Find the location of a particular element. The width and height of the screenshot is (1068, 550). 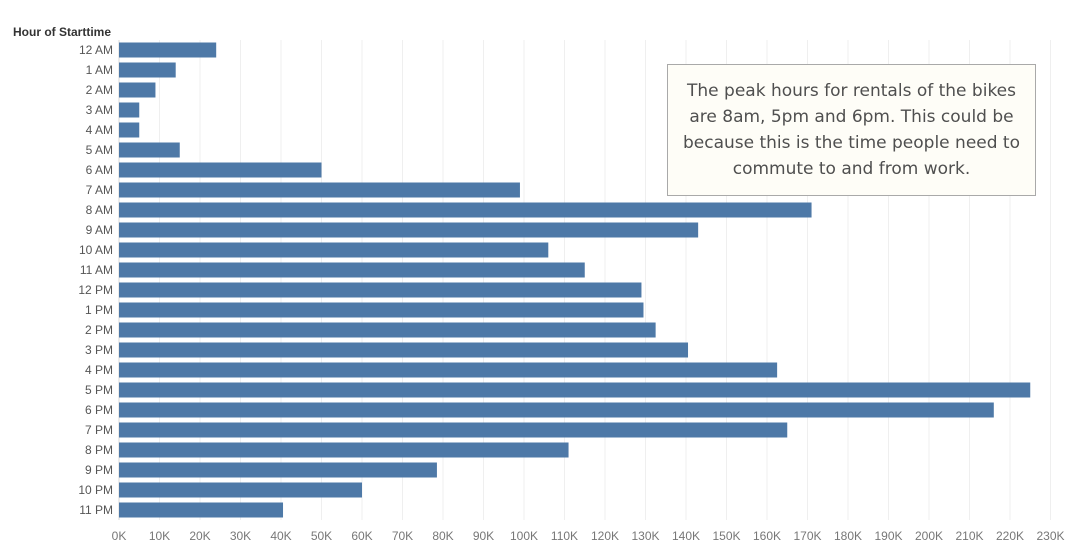

row-label: 10 AM is located at coordinates (96, 250).